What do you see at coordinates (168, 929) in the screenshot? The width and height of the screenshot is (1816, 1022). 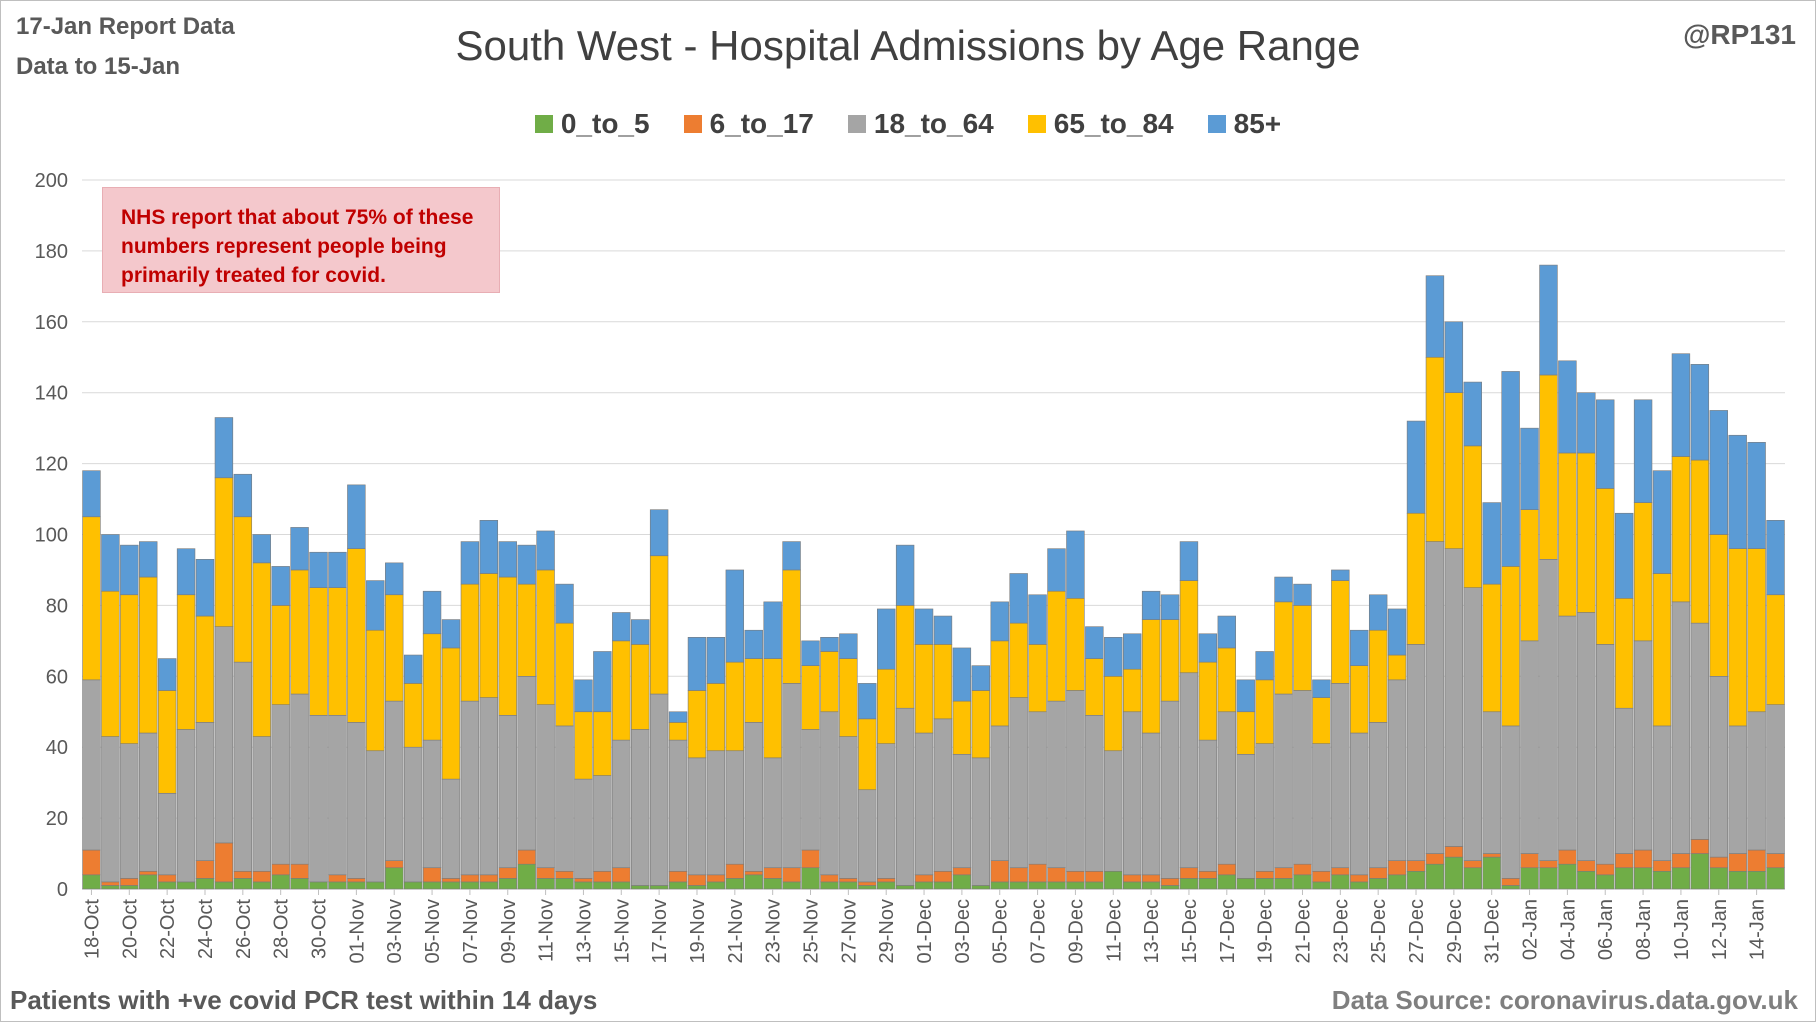 I see `x-tick-label: 22-Oct` at bounding box center [168, 929].